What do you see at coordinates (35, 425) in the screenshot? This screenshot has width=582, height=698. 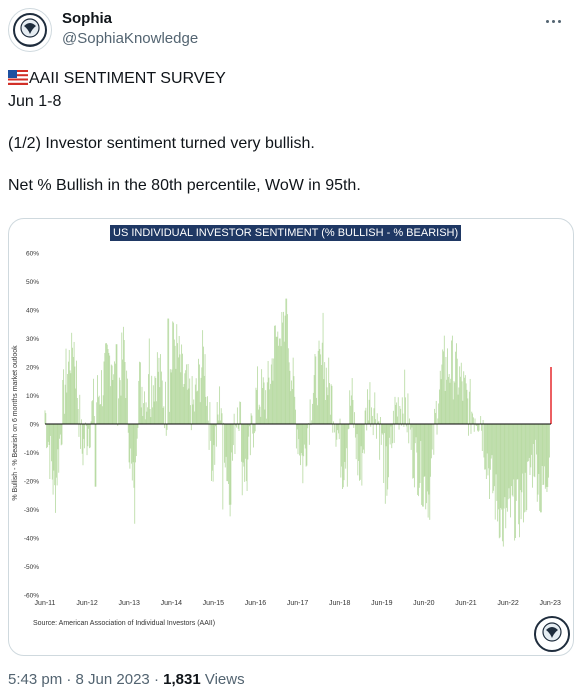 I see `y-tick-label: 0%` at bounding box center [35, 425].